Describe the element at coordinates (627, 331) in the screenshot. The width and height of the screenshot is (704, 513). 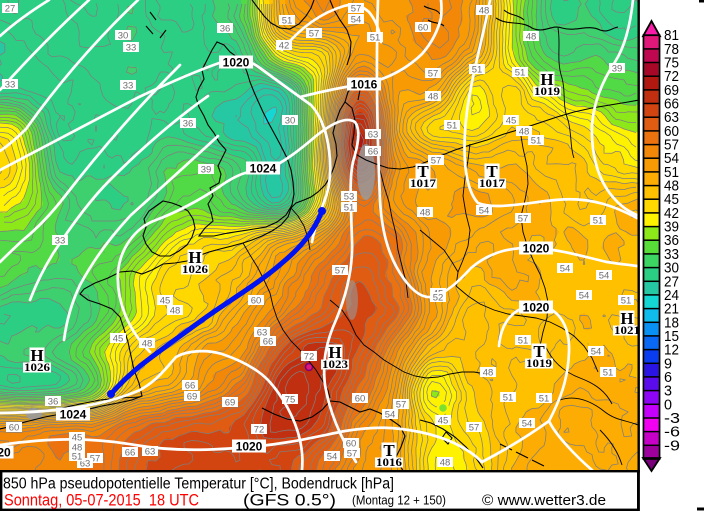
I see `svg-text: 1021` at that location.